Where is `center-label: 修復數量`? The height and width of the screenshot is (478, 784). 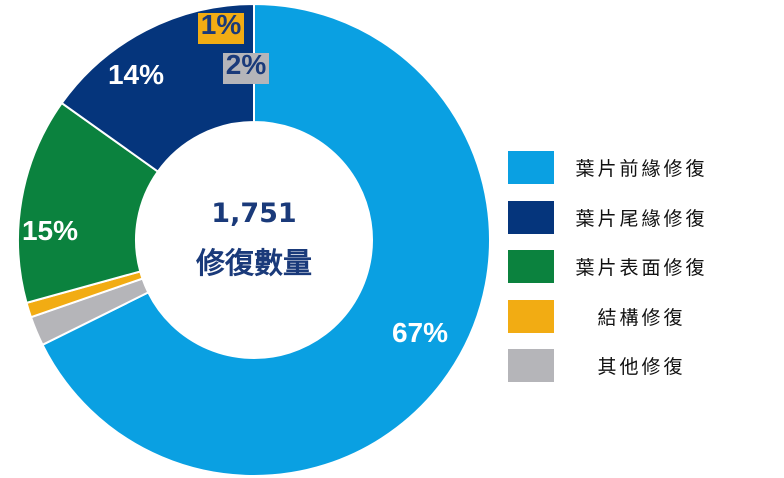 center-label: 修復數量 is located at coordinates (253, 263).